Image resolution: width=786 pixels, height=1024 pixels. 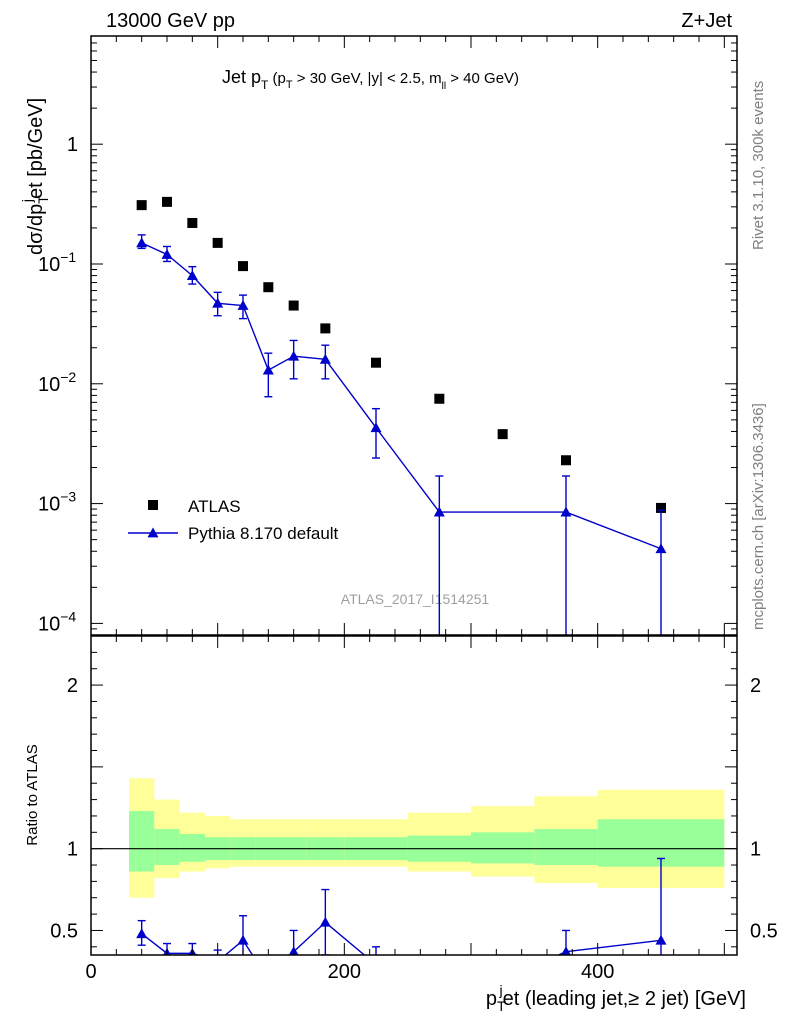 I want to click on top-ytick-label-0: 1, so click(x=72, y=145).